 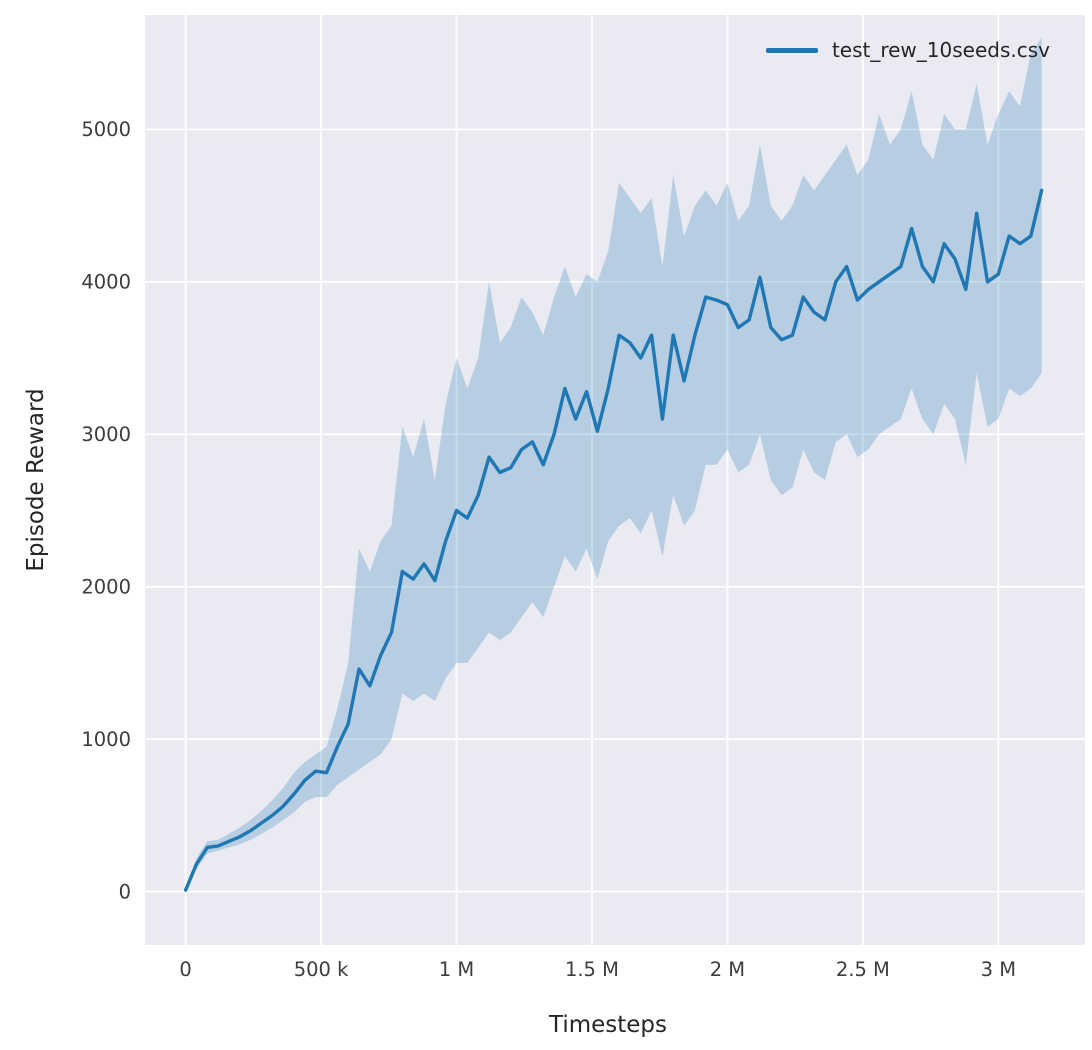 What do you see at coordinates (863, 969) in the screenshot?
I see `x-tick-label: 2.5 M` at bounding box center [863, 969].